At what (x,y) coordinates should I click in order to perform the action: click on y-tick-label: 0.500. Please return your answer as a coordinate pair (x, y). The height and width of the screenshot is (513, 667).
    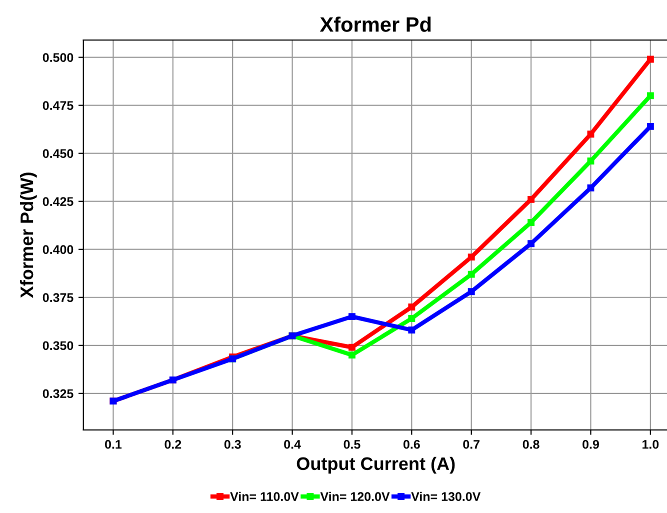
    Looking at the image, I should click on (58, 57).